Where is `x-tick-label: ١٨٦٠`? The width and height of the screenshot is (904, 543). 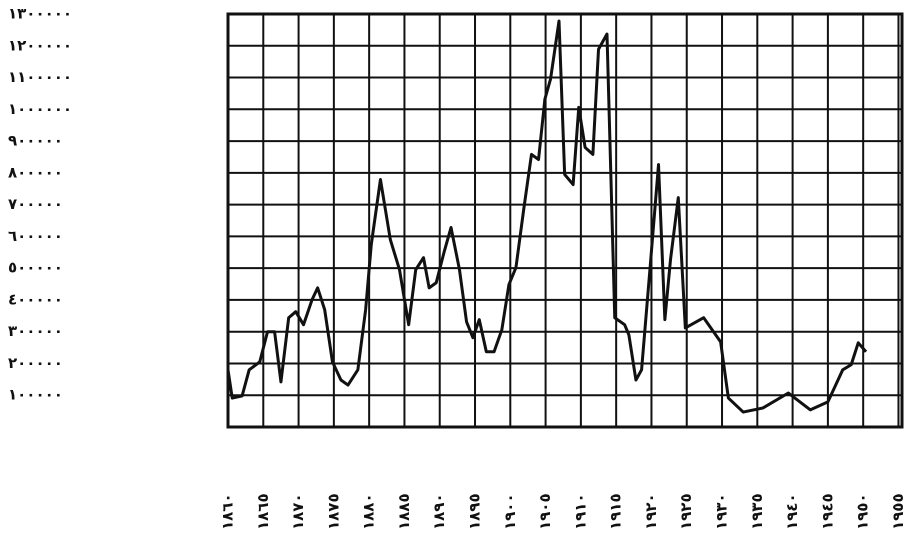
x-tick-label: ١٨٦٠ is located at coordinates (228, 511).